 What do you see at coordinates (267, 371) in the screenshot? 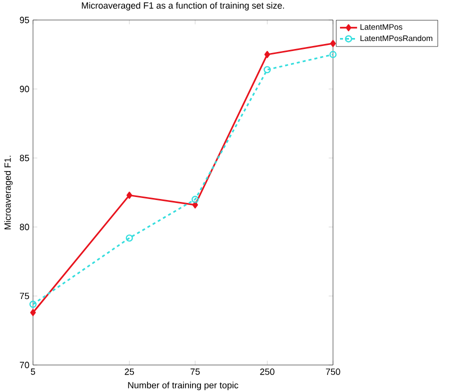
I see `x-tick-label: 250` at bounding box center [267, 371].